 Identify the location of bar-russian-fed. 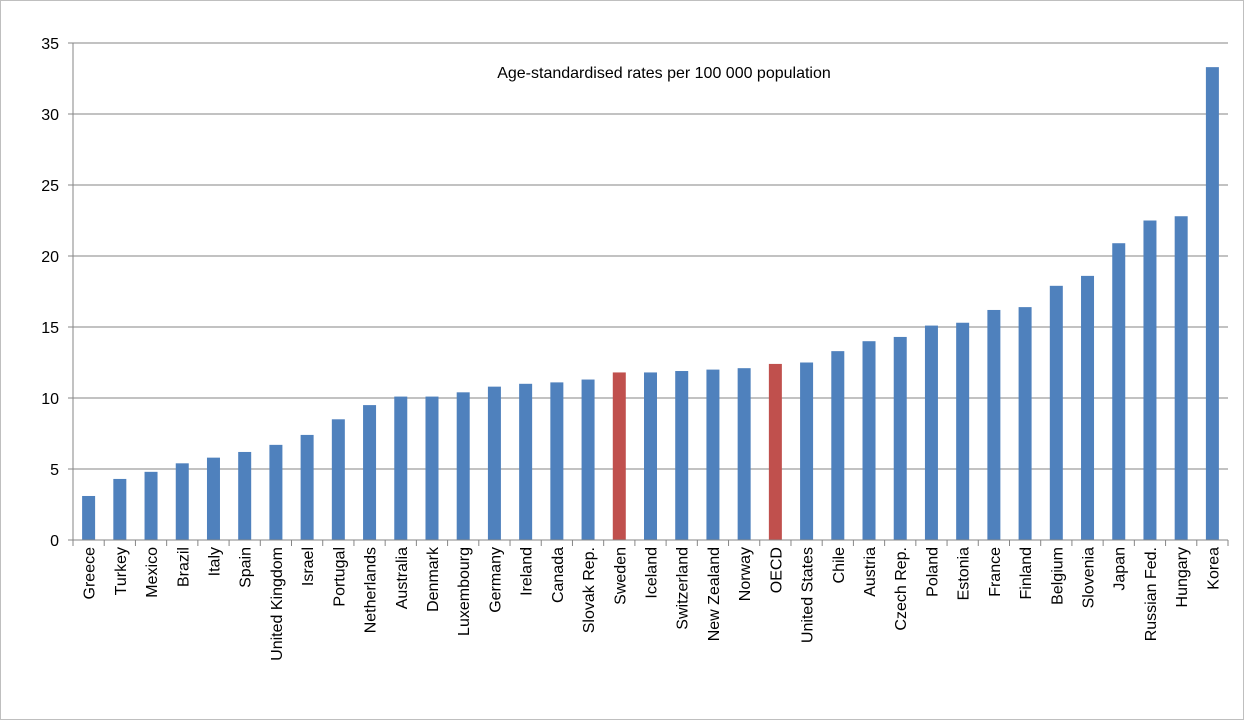
(1150, 380).